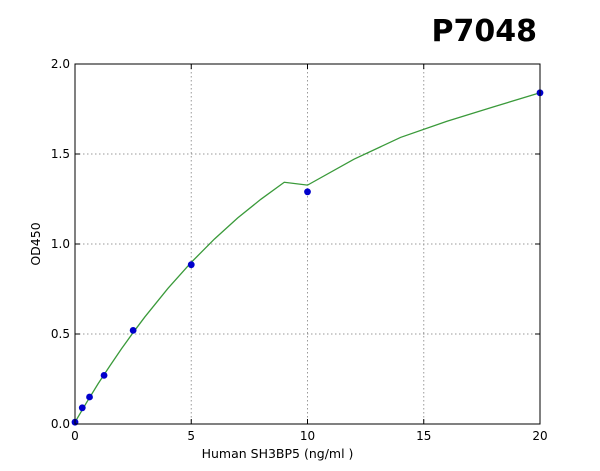 This screenshot has height=471, width=600. What do you see at coordinates (60, 424) in the screenshot?
I see `y-tick-label: 0.0` at bounding box center [60, 424].